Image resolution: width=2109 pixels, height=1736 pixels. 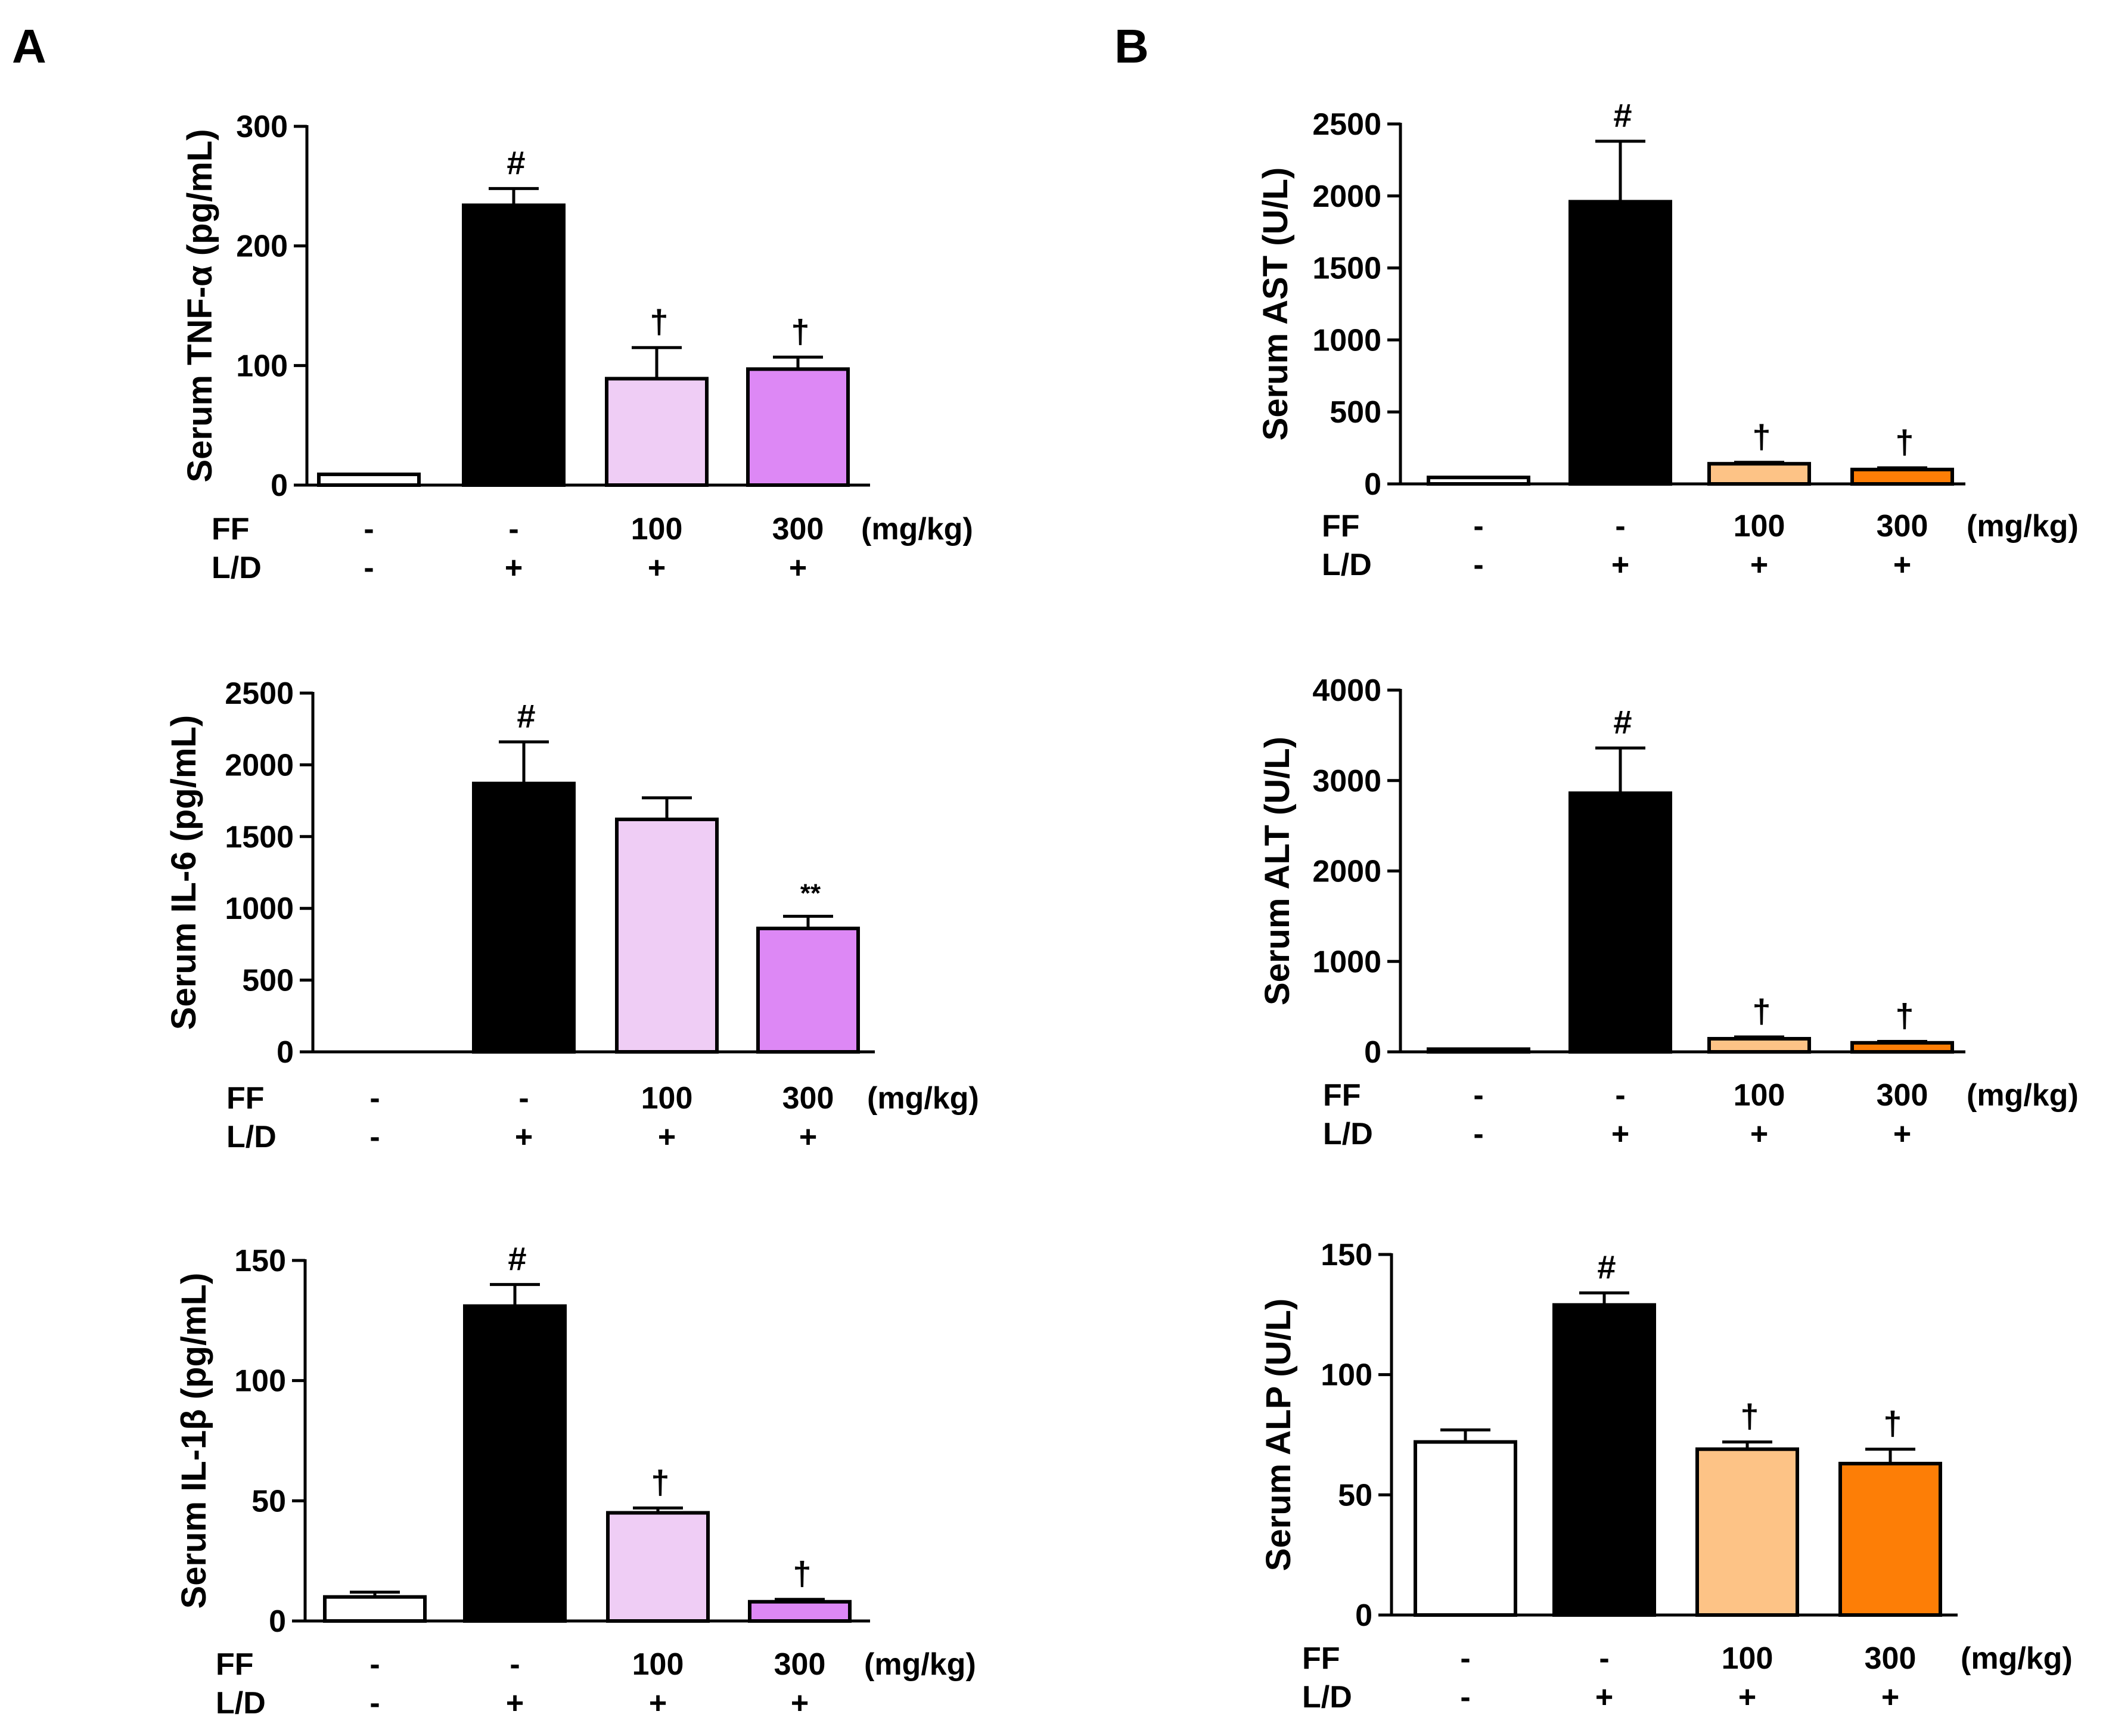 What do you see at coordinates (1346, 690) in the screenshot?
I see `y-tick-label: 4000` at bounding box center [1346, 690].